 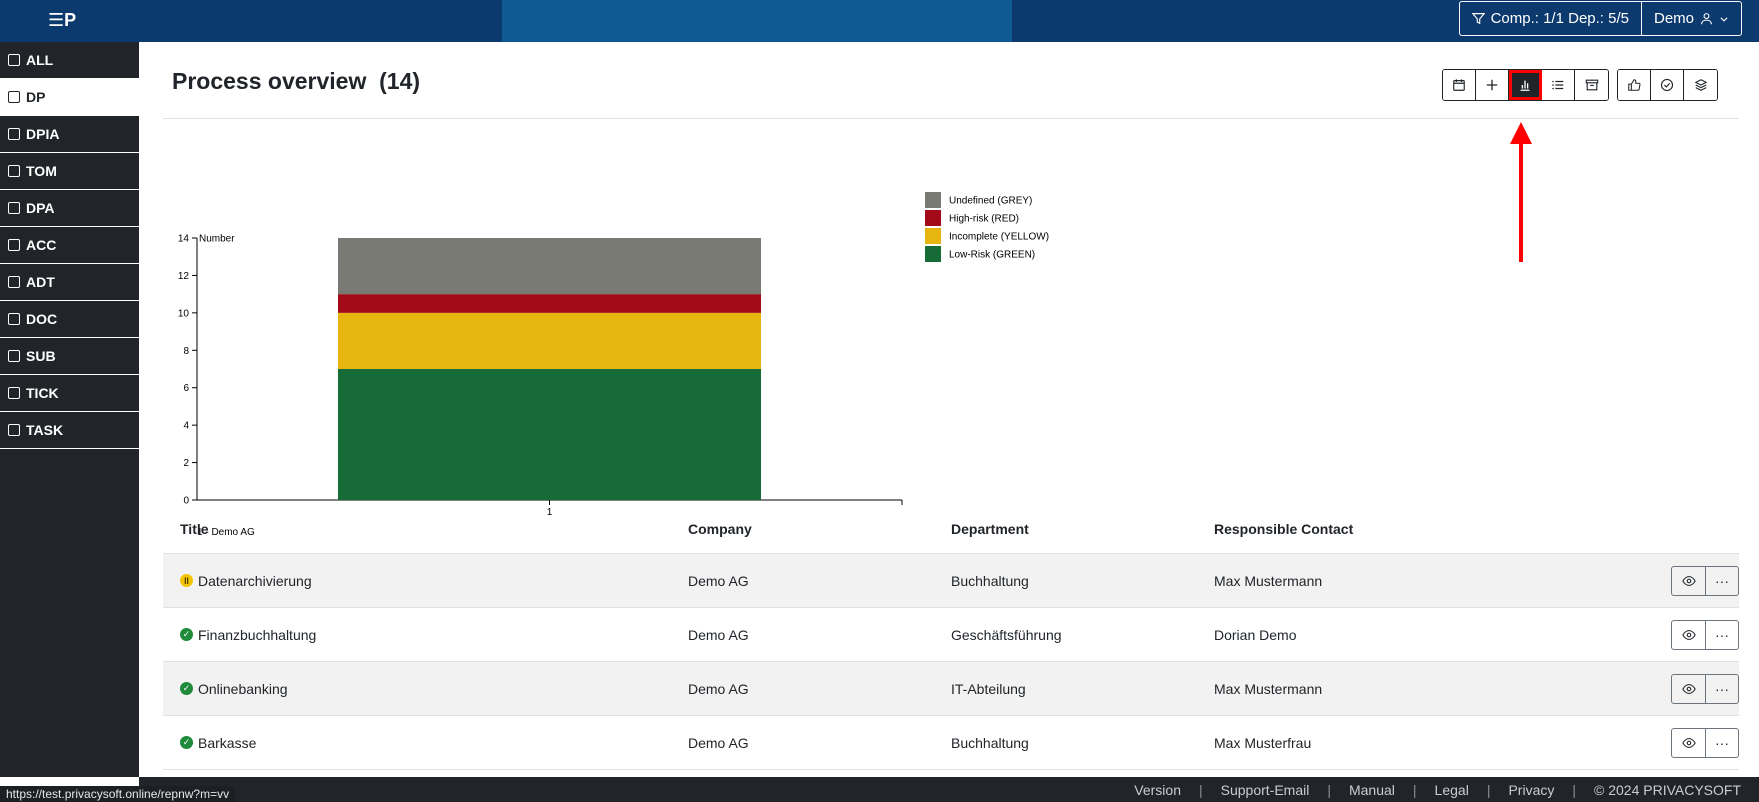 What do you see at coordinates (14, 97) in the screenshot?
I see `folder-icon` at bounding box center [14, 97].